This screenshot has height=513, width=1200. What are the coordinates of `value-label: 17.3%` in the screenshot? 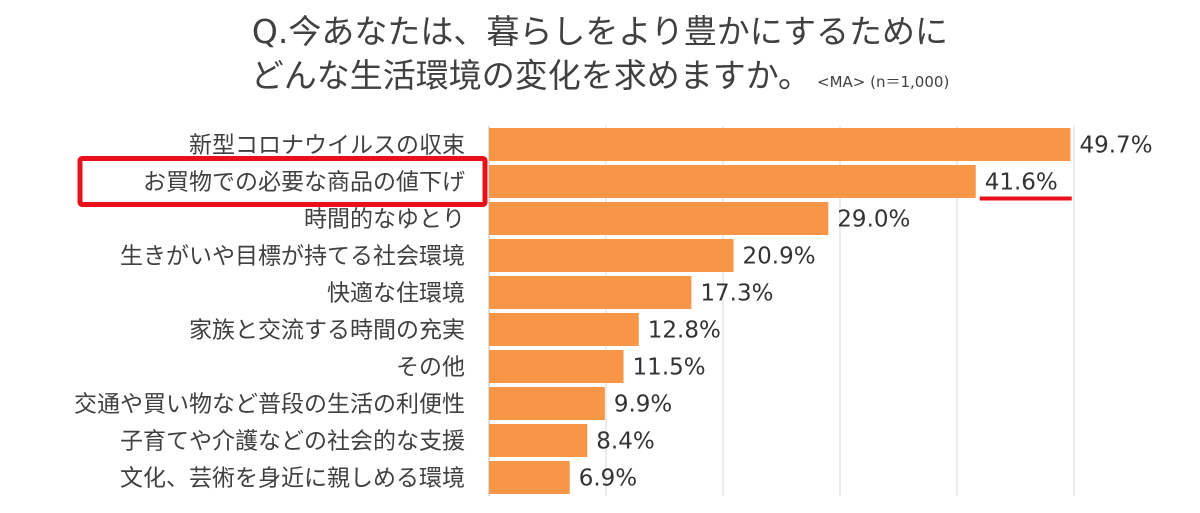 It's located at (736, 294).